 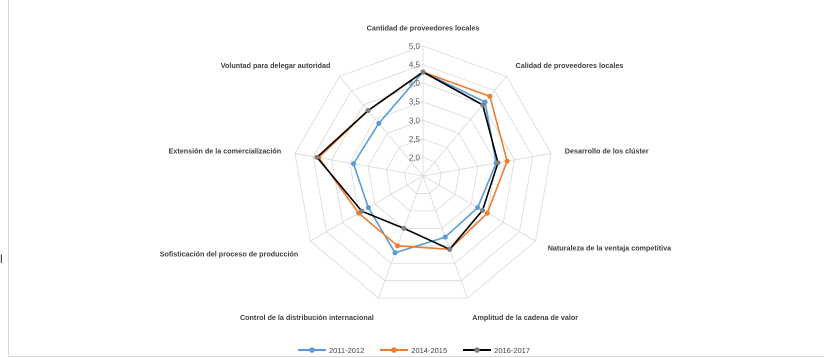 I want to click on tick-label-3: 3,5, so click(x=415, y=102).